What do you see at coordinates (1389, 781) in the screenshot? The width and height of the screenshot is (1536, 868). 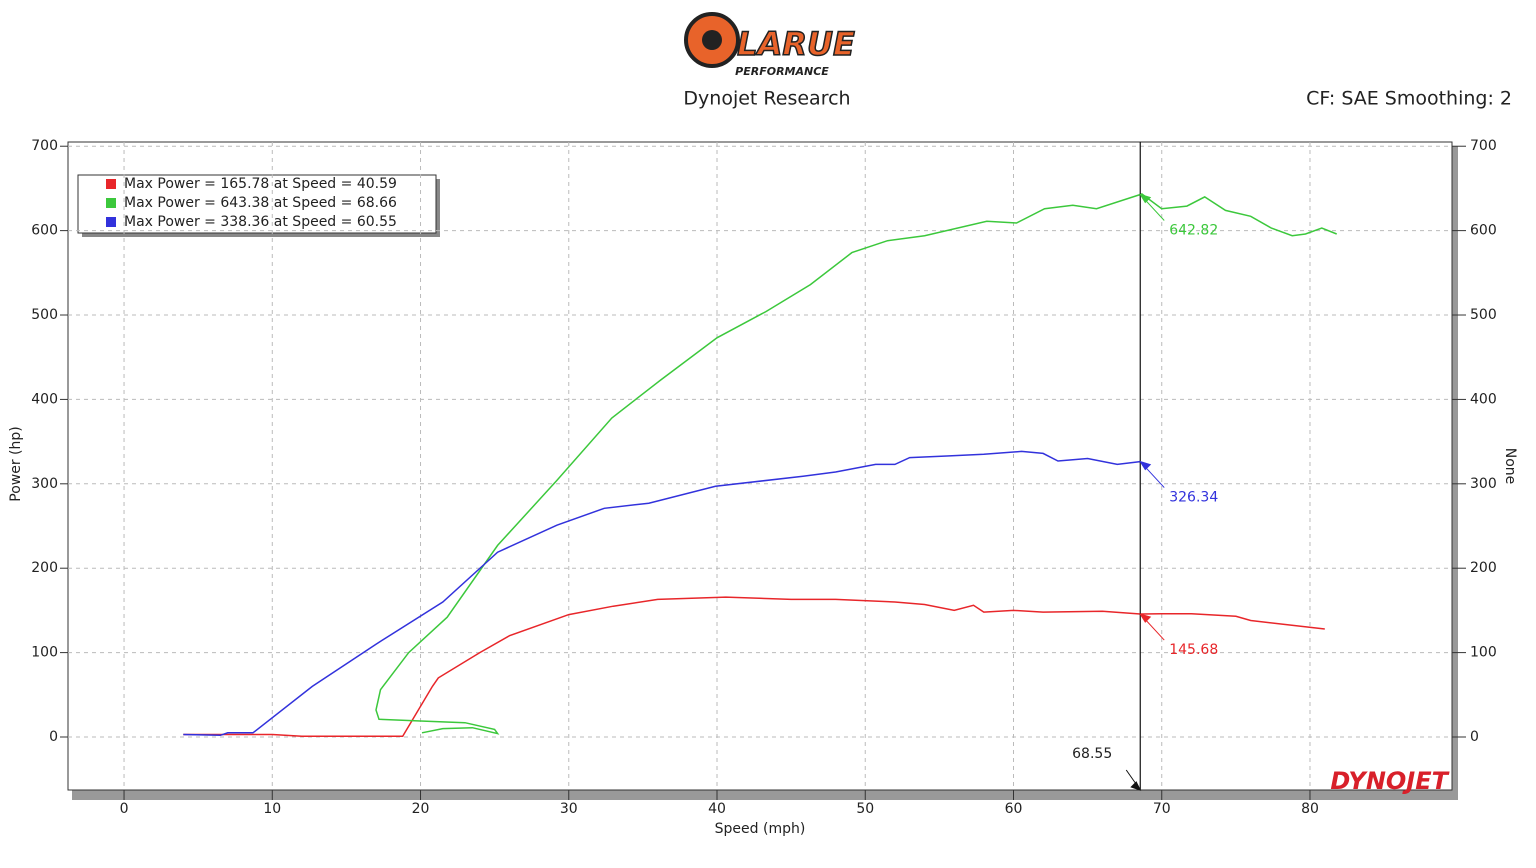 I see `watermark: DYNOJET` at bounding box center [1389, 781].